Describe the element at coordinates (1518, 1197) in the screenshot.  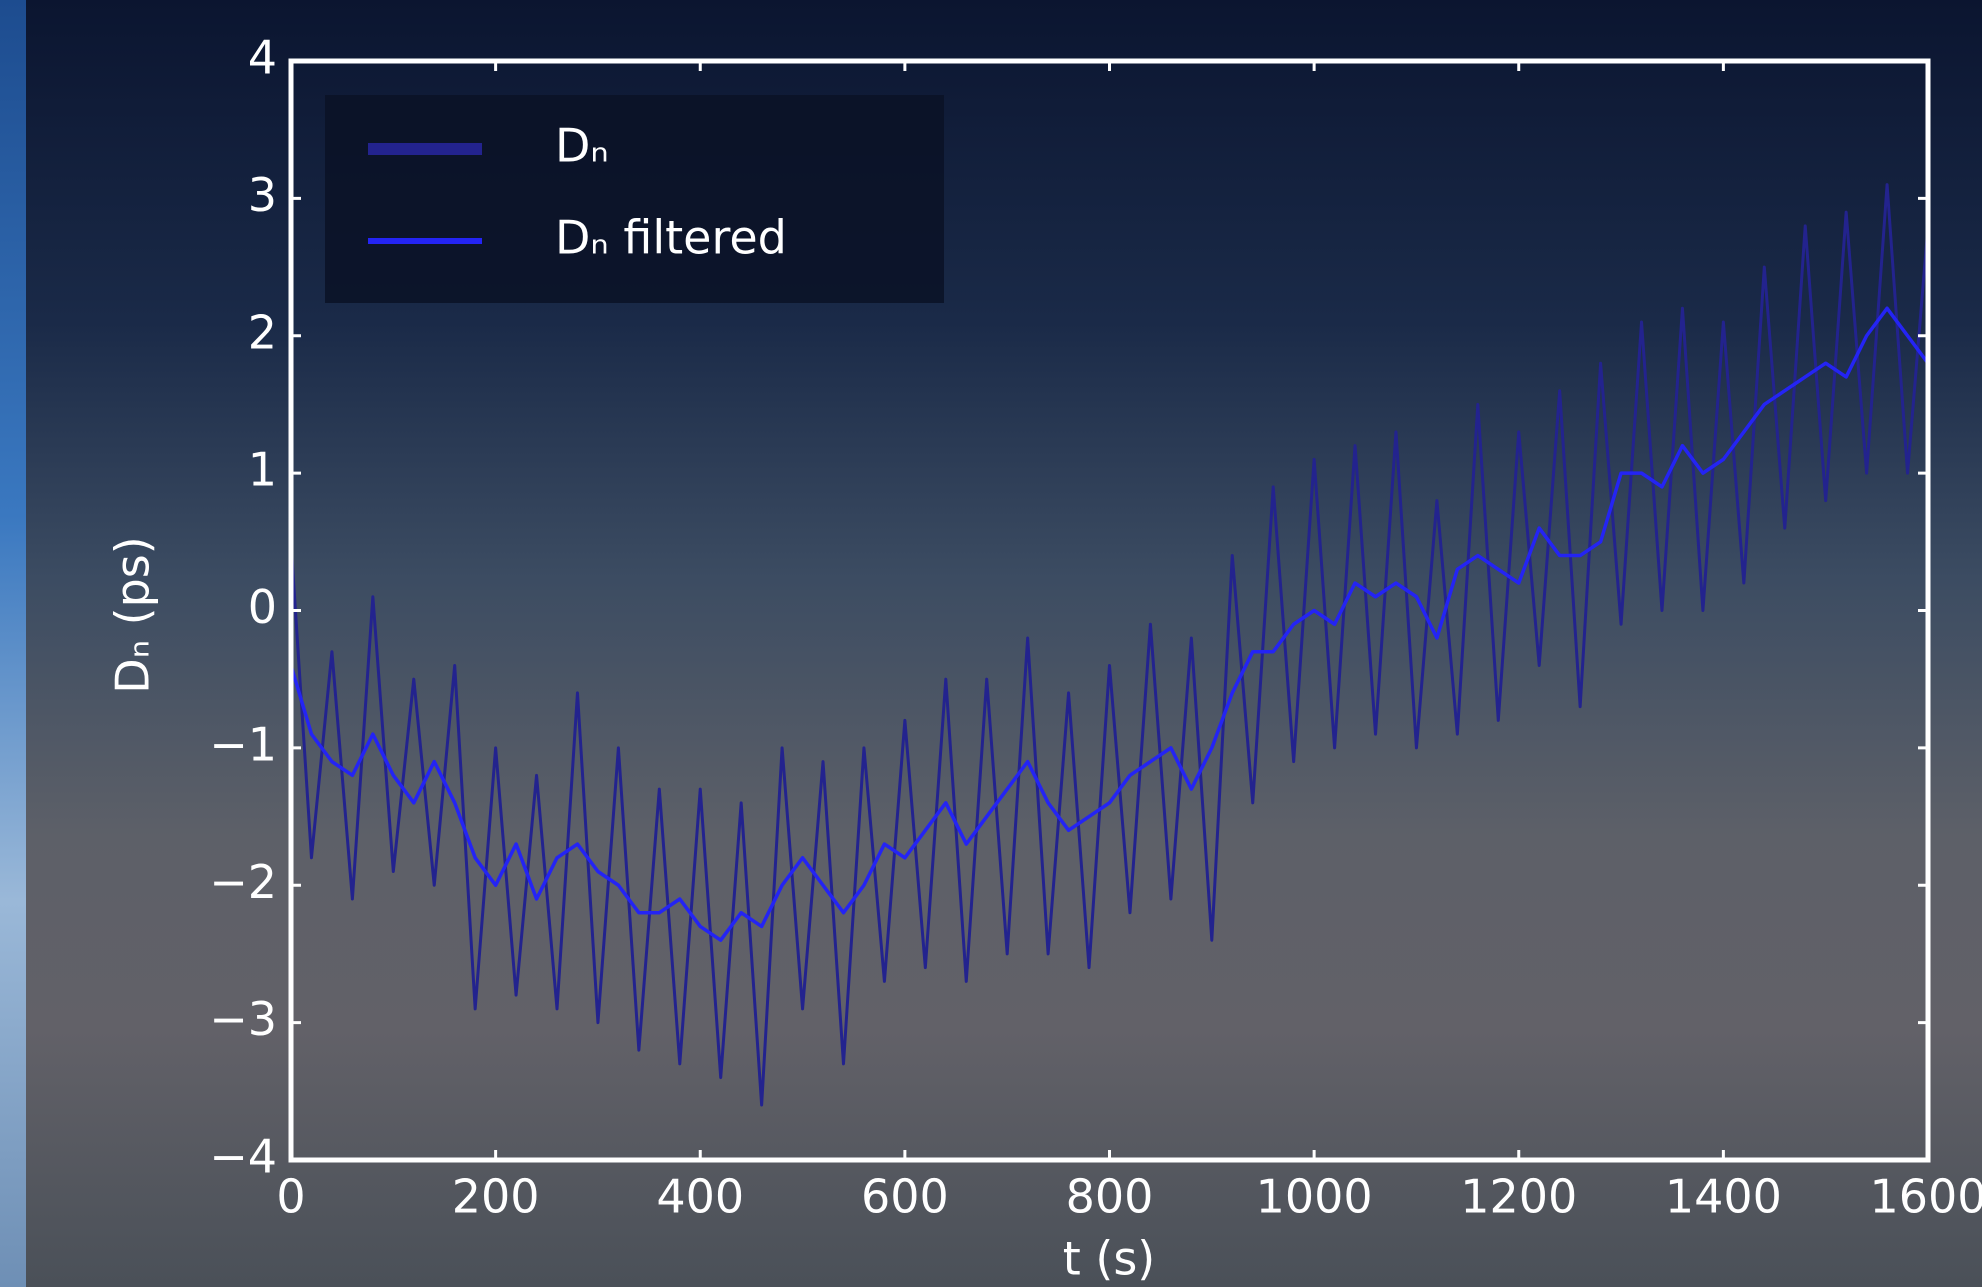
I see `x-tick-label: 1200` at that location.